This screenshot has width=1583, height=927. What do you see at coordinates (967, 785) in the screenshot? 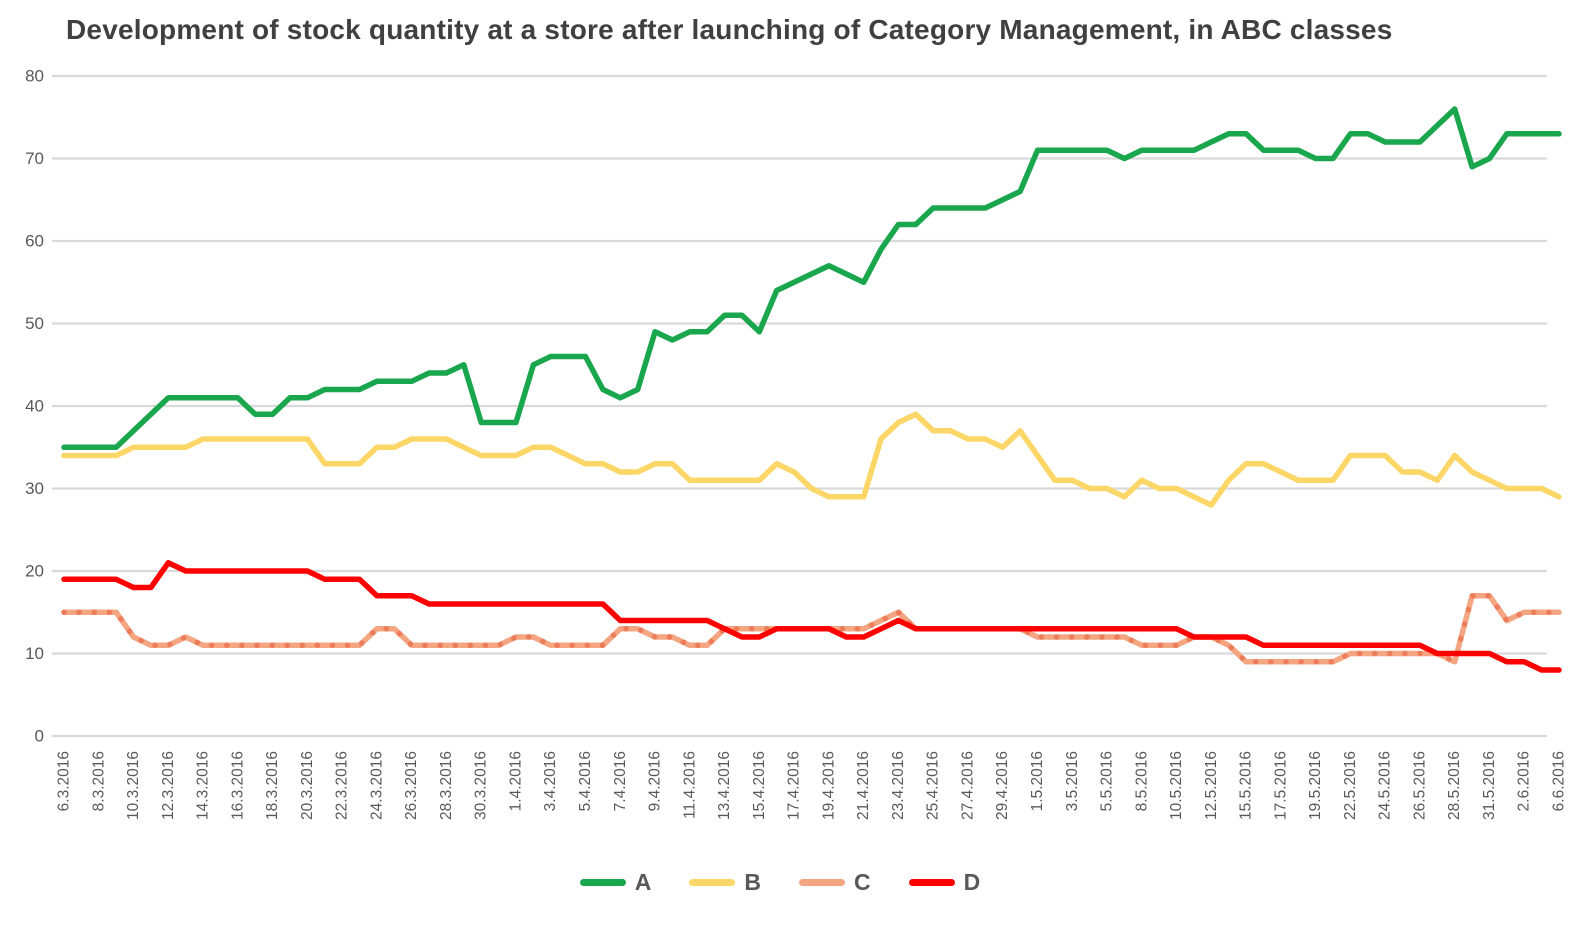
I see `x-axis-tick-label: 27.4.2016` at bounding box center [967, 785].